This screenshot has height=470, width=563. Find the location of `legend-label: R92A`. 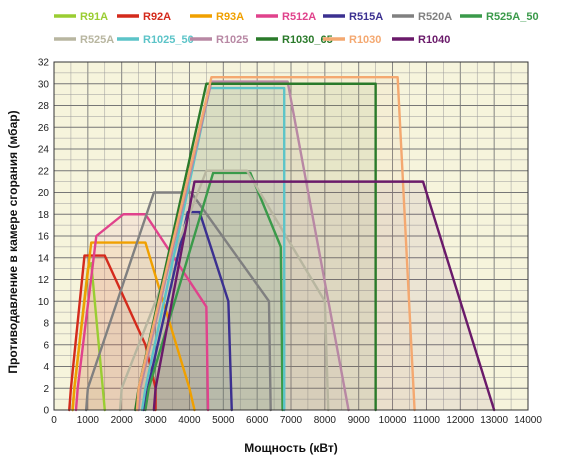

legend-label: R92A is located at coordinates (157, 17).